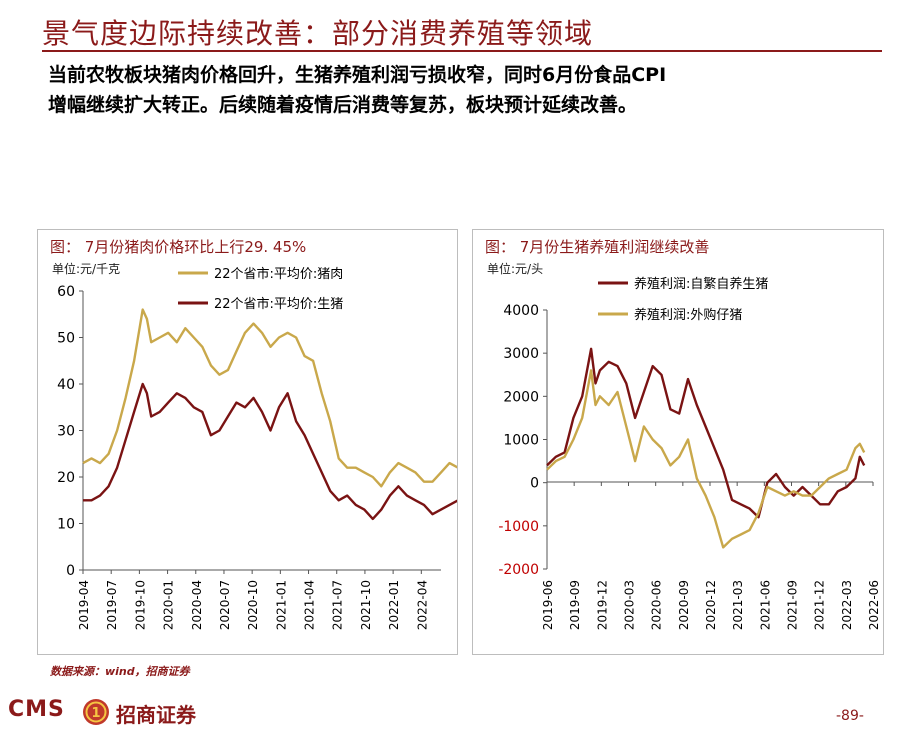 The height and width of the screenshot is (729, 915). What do you see at coordinates (518, 527) in the screenshot?
I see `y-tick-label: -1000` at bounding box center [518, 527].